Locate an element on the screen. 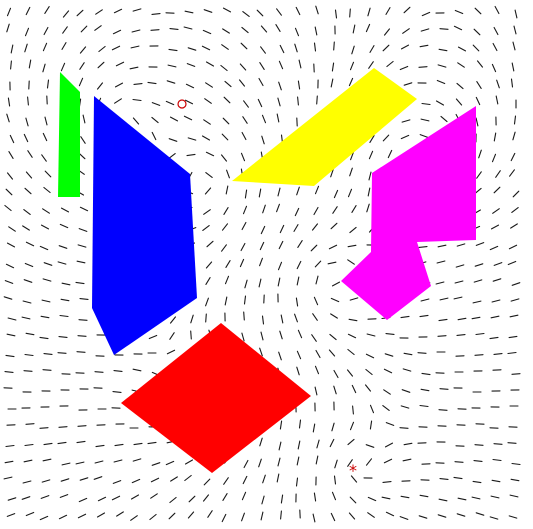 This screenshot has width=533, height=529. magenta-polygon-piece is located at coordinates (408, 213).